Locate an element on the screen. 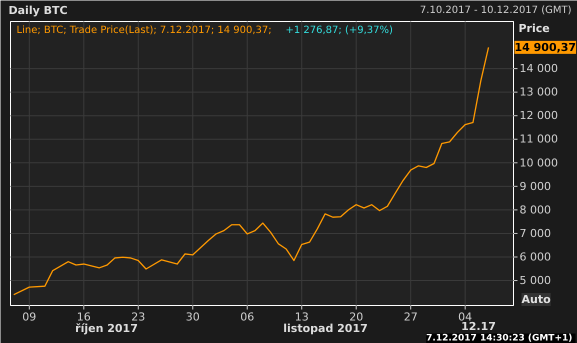 The width and height of the screenshot is (577, 343). y-tick-label: 5 000 is located at coordinates (535, 281).